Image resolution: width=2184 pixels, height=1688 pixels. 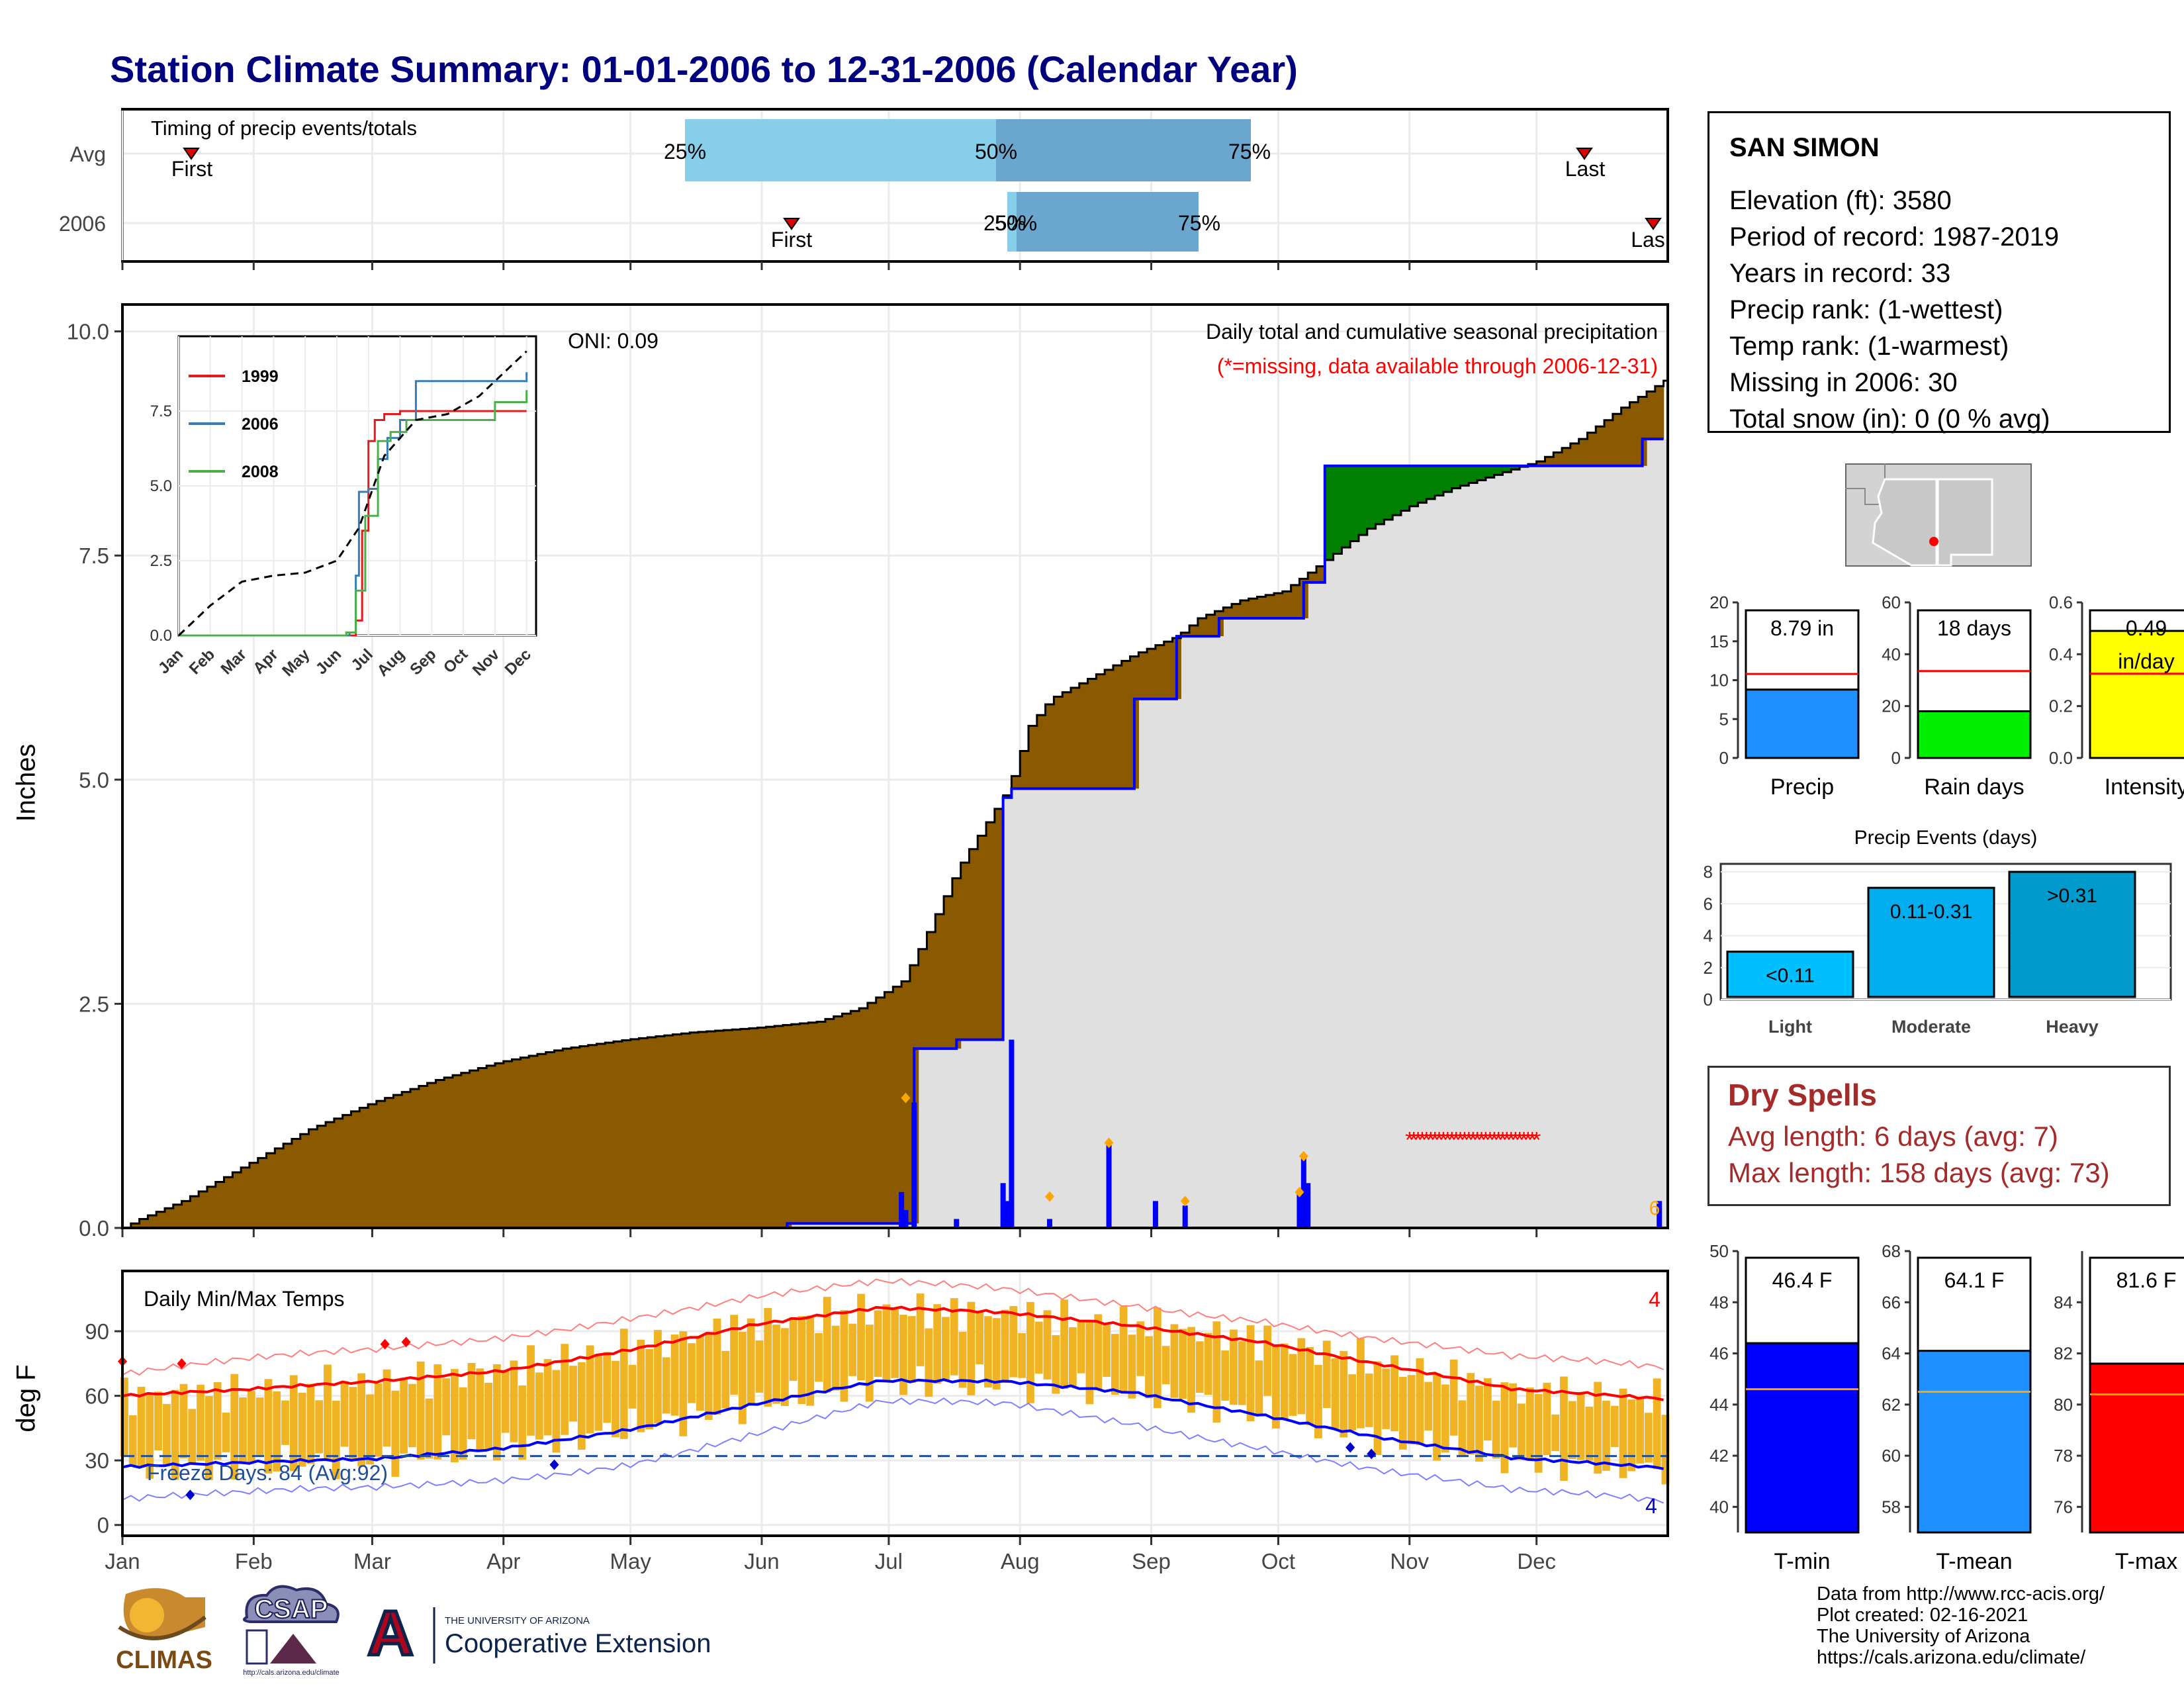 What do you see at coordinates (792, 240) in the screenshot?
I see `y2006-first-label: First` at bounding box center [792, 240].